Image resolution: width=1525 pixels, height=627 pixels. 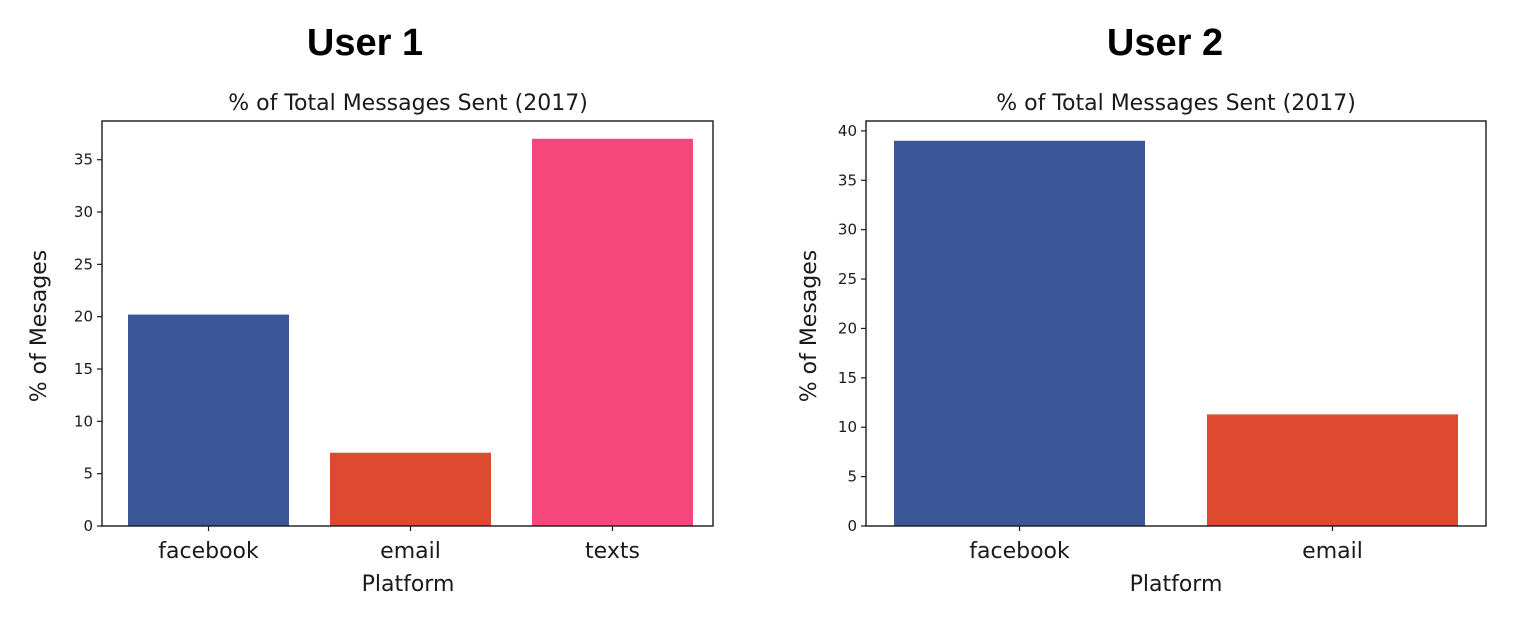 I want to click on user-1-header: User 1, so click(x=365, y=43).